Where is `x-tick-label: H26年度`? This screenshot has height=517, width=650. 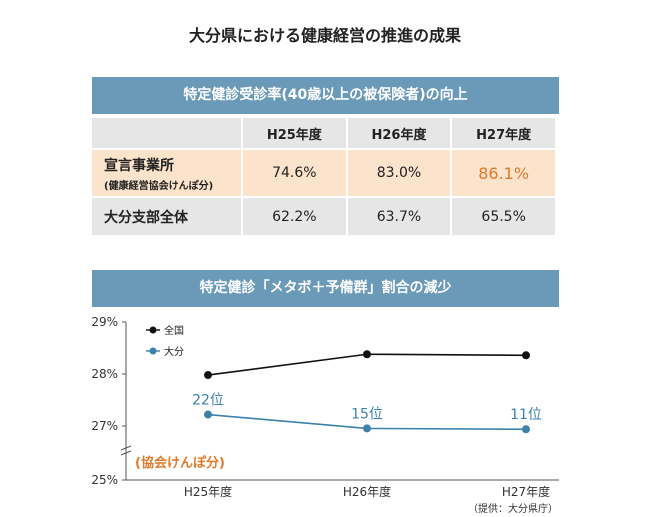
x-tick-label: H26年度 is located at coordinates (367, 491).